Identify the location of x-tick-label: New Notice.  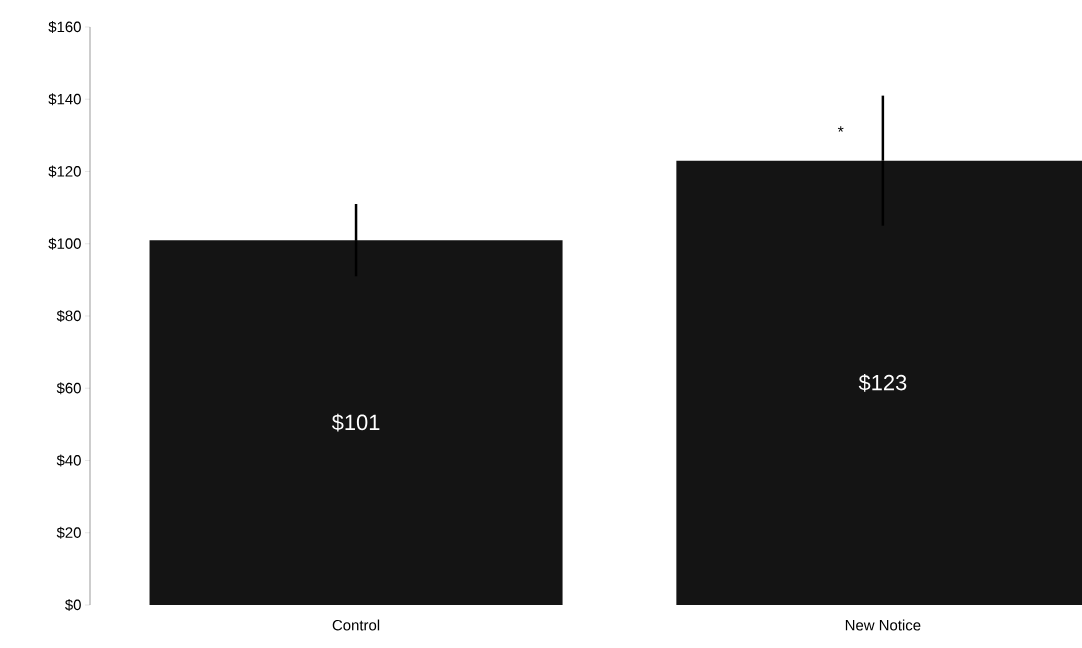
(883, 625).